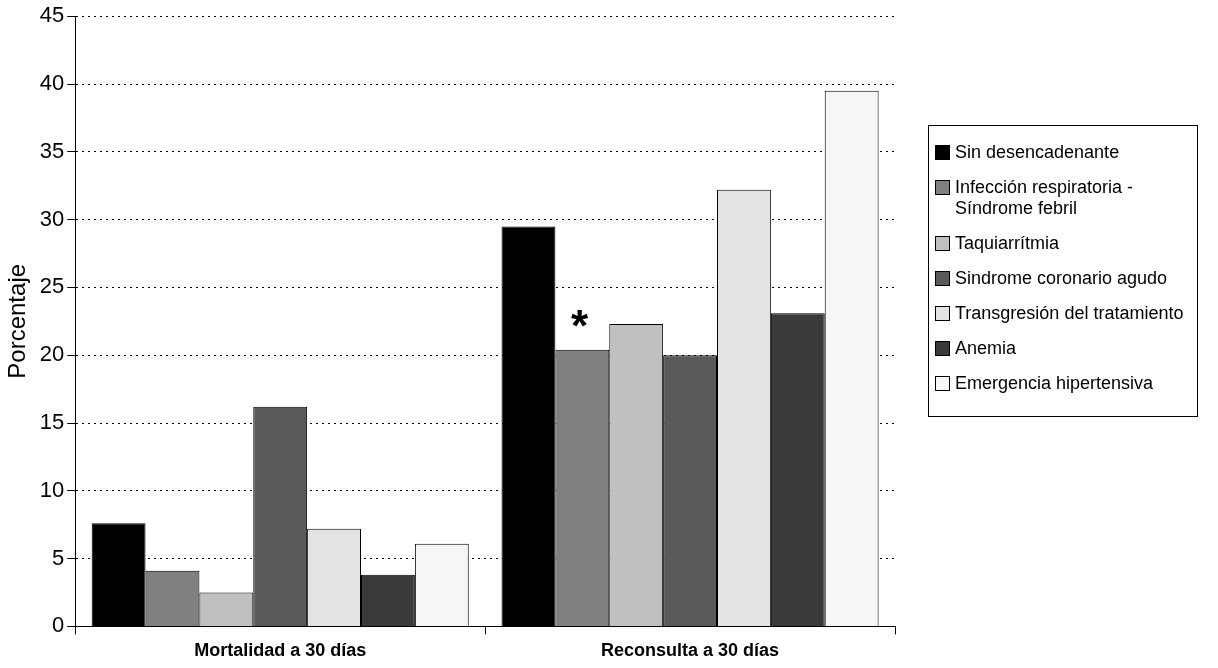 Image resolution: width=1218 pixels, height=668 pixels. I want to click on y-tick-label: 30, so click(52, 218).